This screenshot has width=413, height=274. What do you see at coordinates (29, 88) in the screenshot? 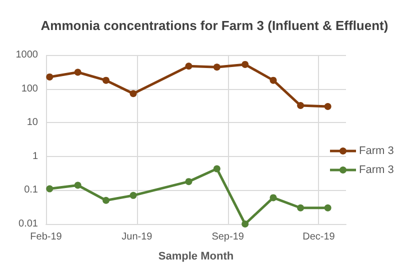
I see `y-tick-label: 100` at bounding box center [29, 88].